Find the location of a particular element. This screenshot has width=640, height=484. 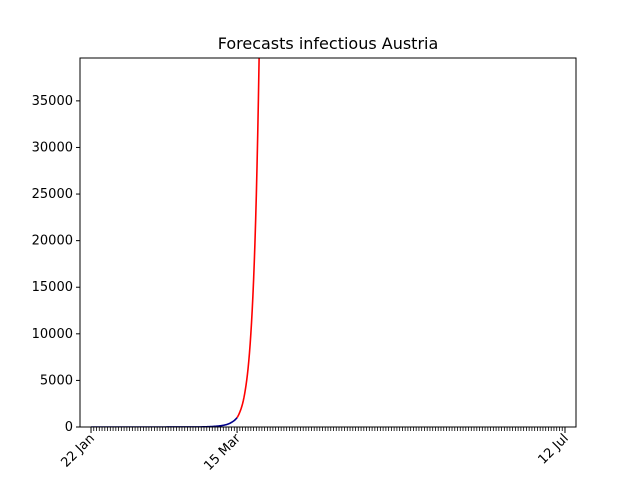

y-tick-label: 0 is located at coordinates (69, 427).